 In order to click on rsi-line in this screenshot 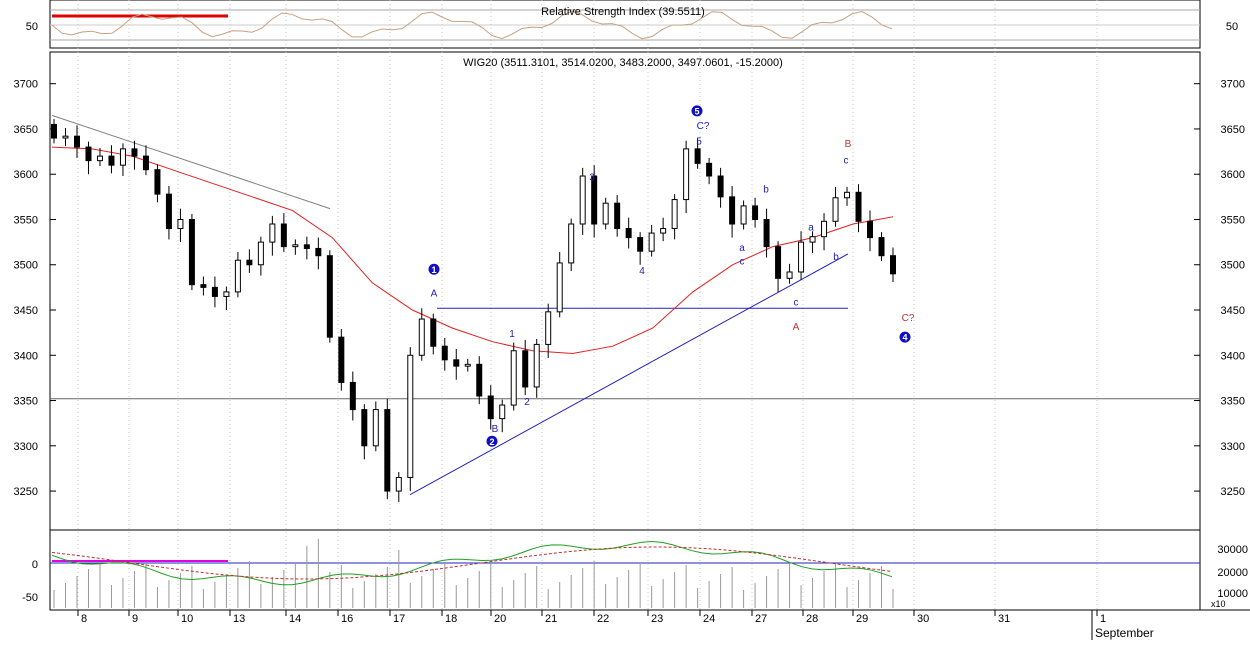, I will do `click(472, 25)`.